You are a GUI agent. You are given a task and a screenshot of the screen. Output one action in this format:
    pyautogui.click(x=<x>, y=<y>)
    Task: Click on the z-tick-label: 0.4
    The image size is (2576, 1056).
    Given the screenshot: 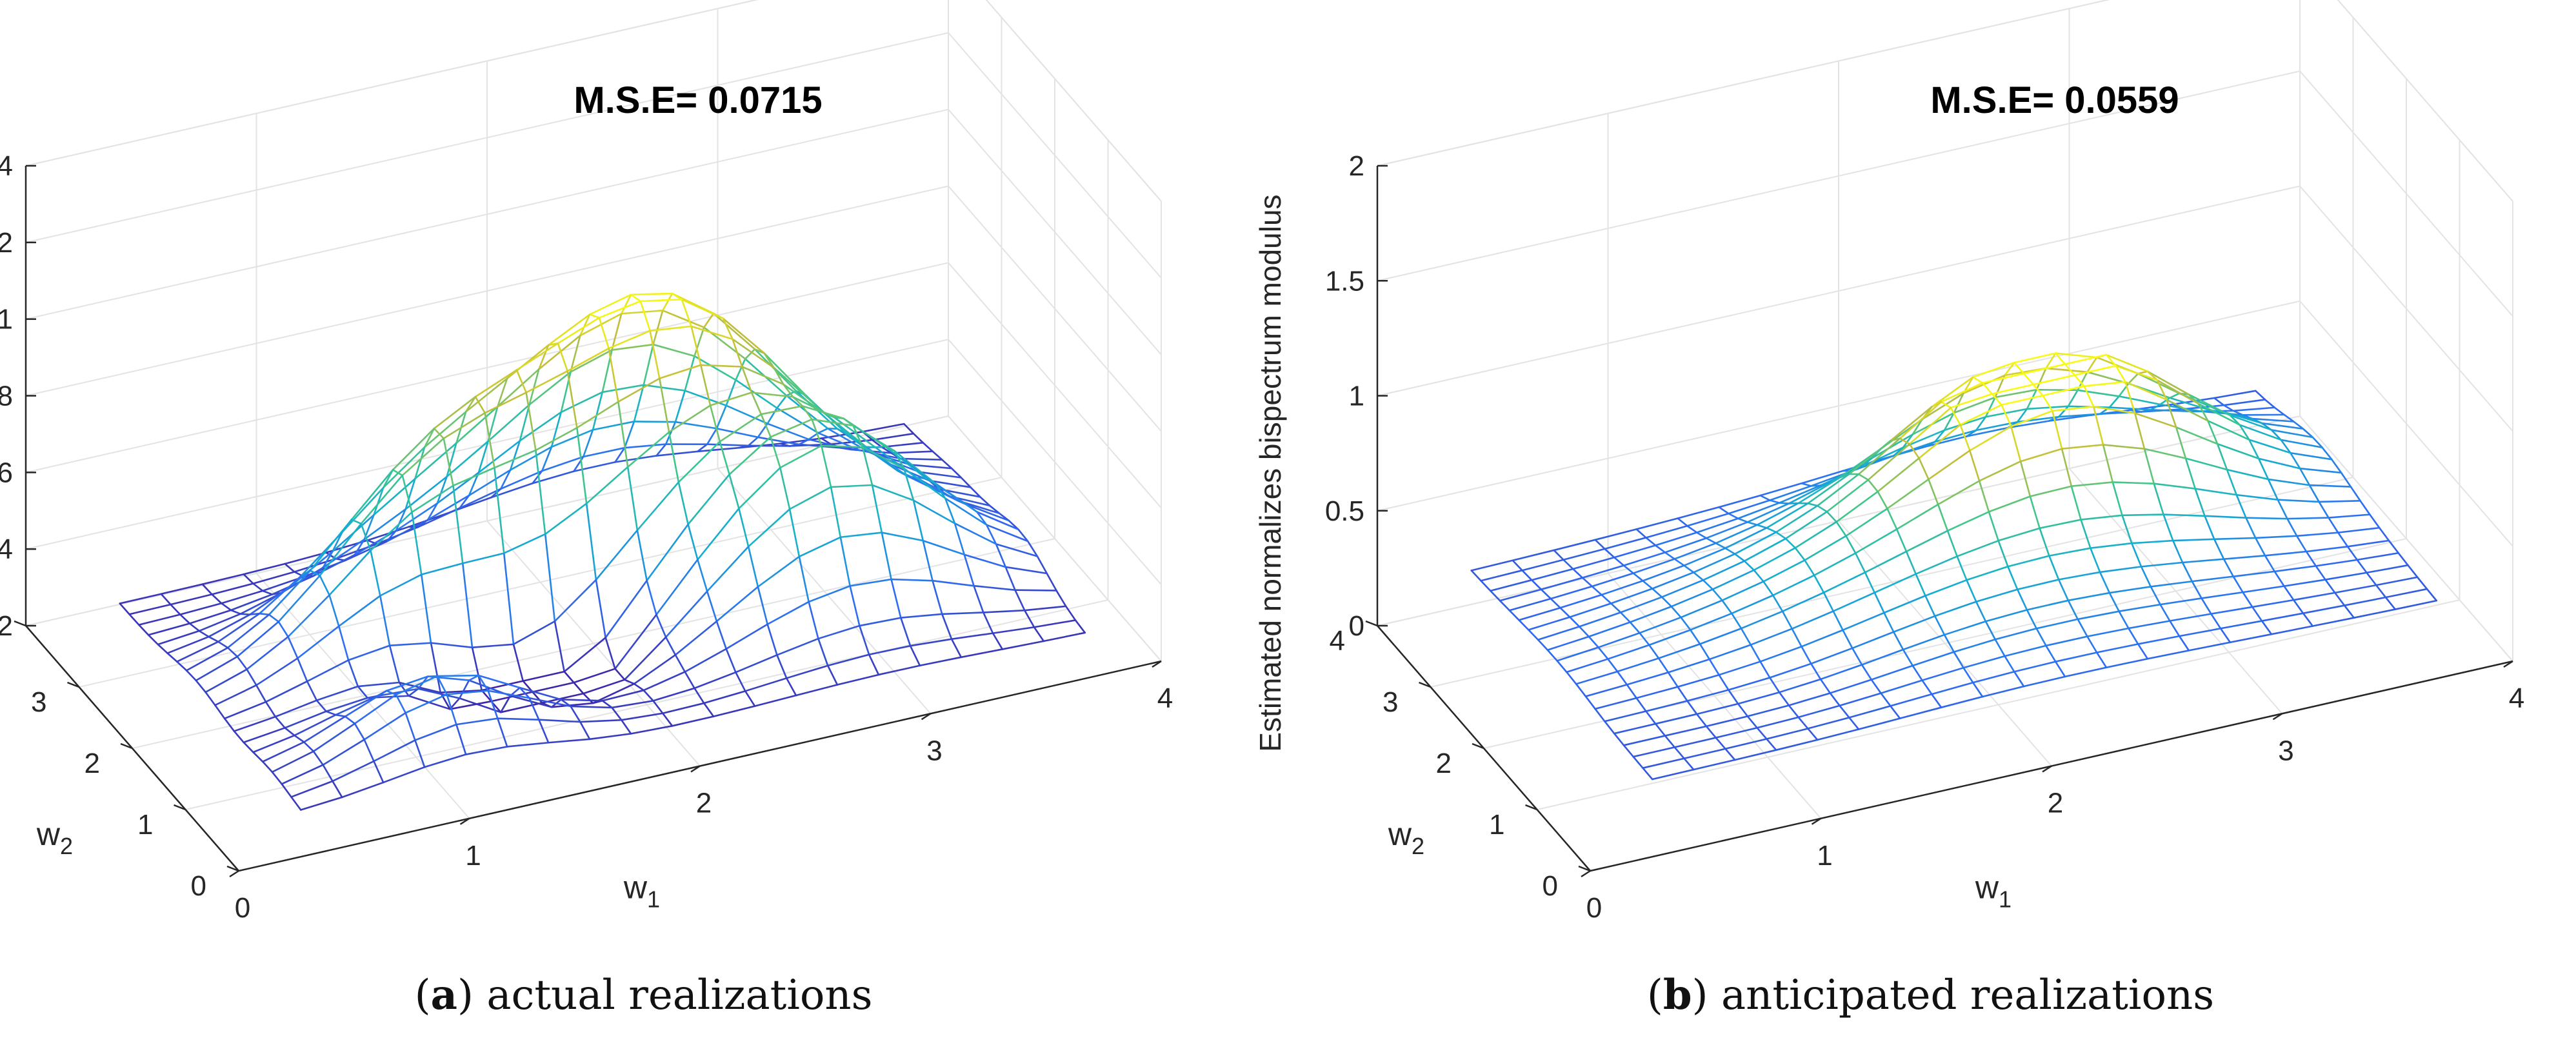 What is the action you would take?
    pyautogui.click(x=6, y=549)
    